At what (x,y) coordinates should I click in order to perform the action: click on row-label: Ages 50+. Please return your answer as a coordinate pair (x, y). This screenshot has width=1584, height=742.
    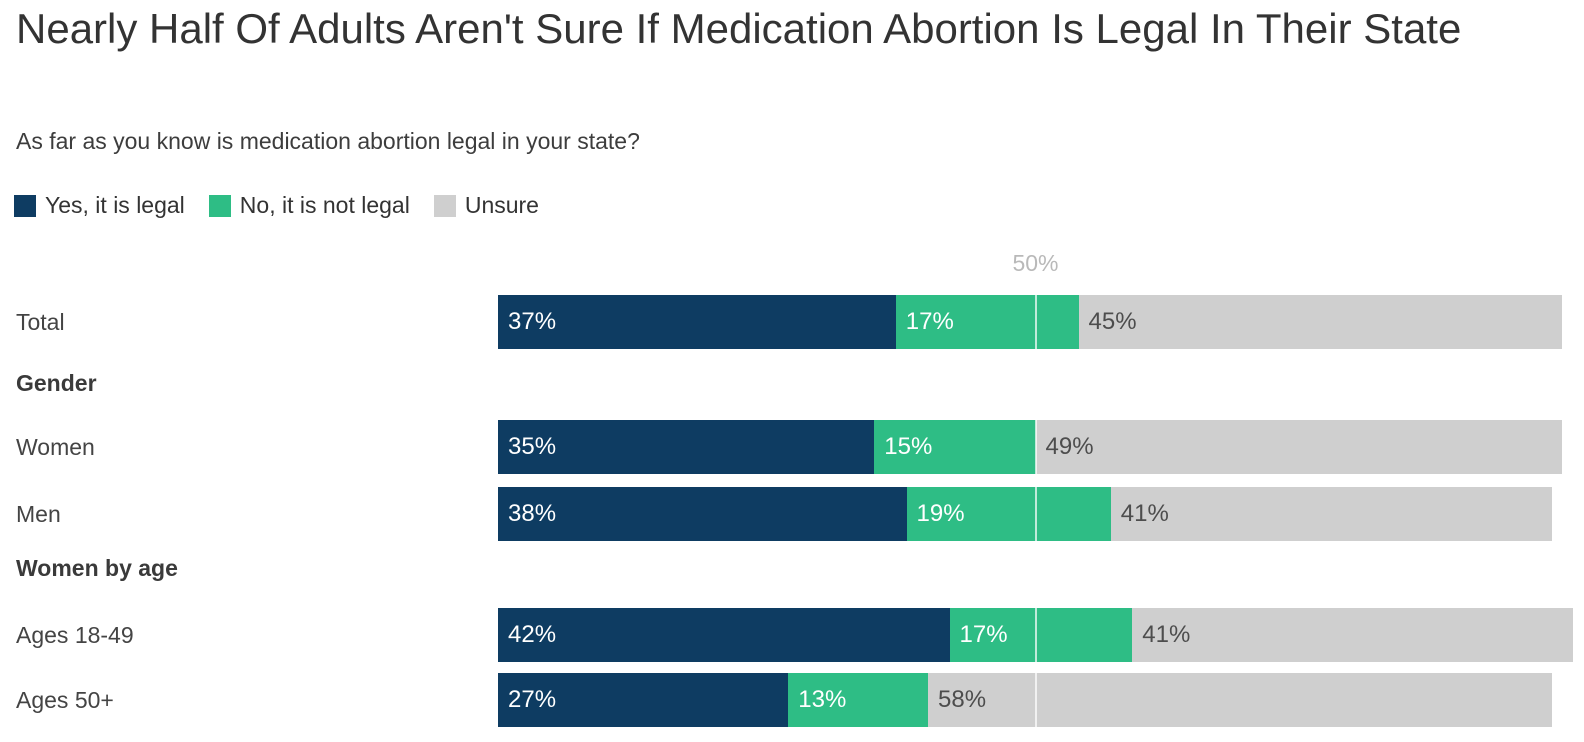
    Looking at the image, I should click on (65, 699).